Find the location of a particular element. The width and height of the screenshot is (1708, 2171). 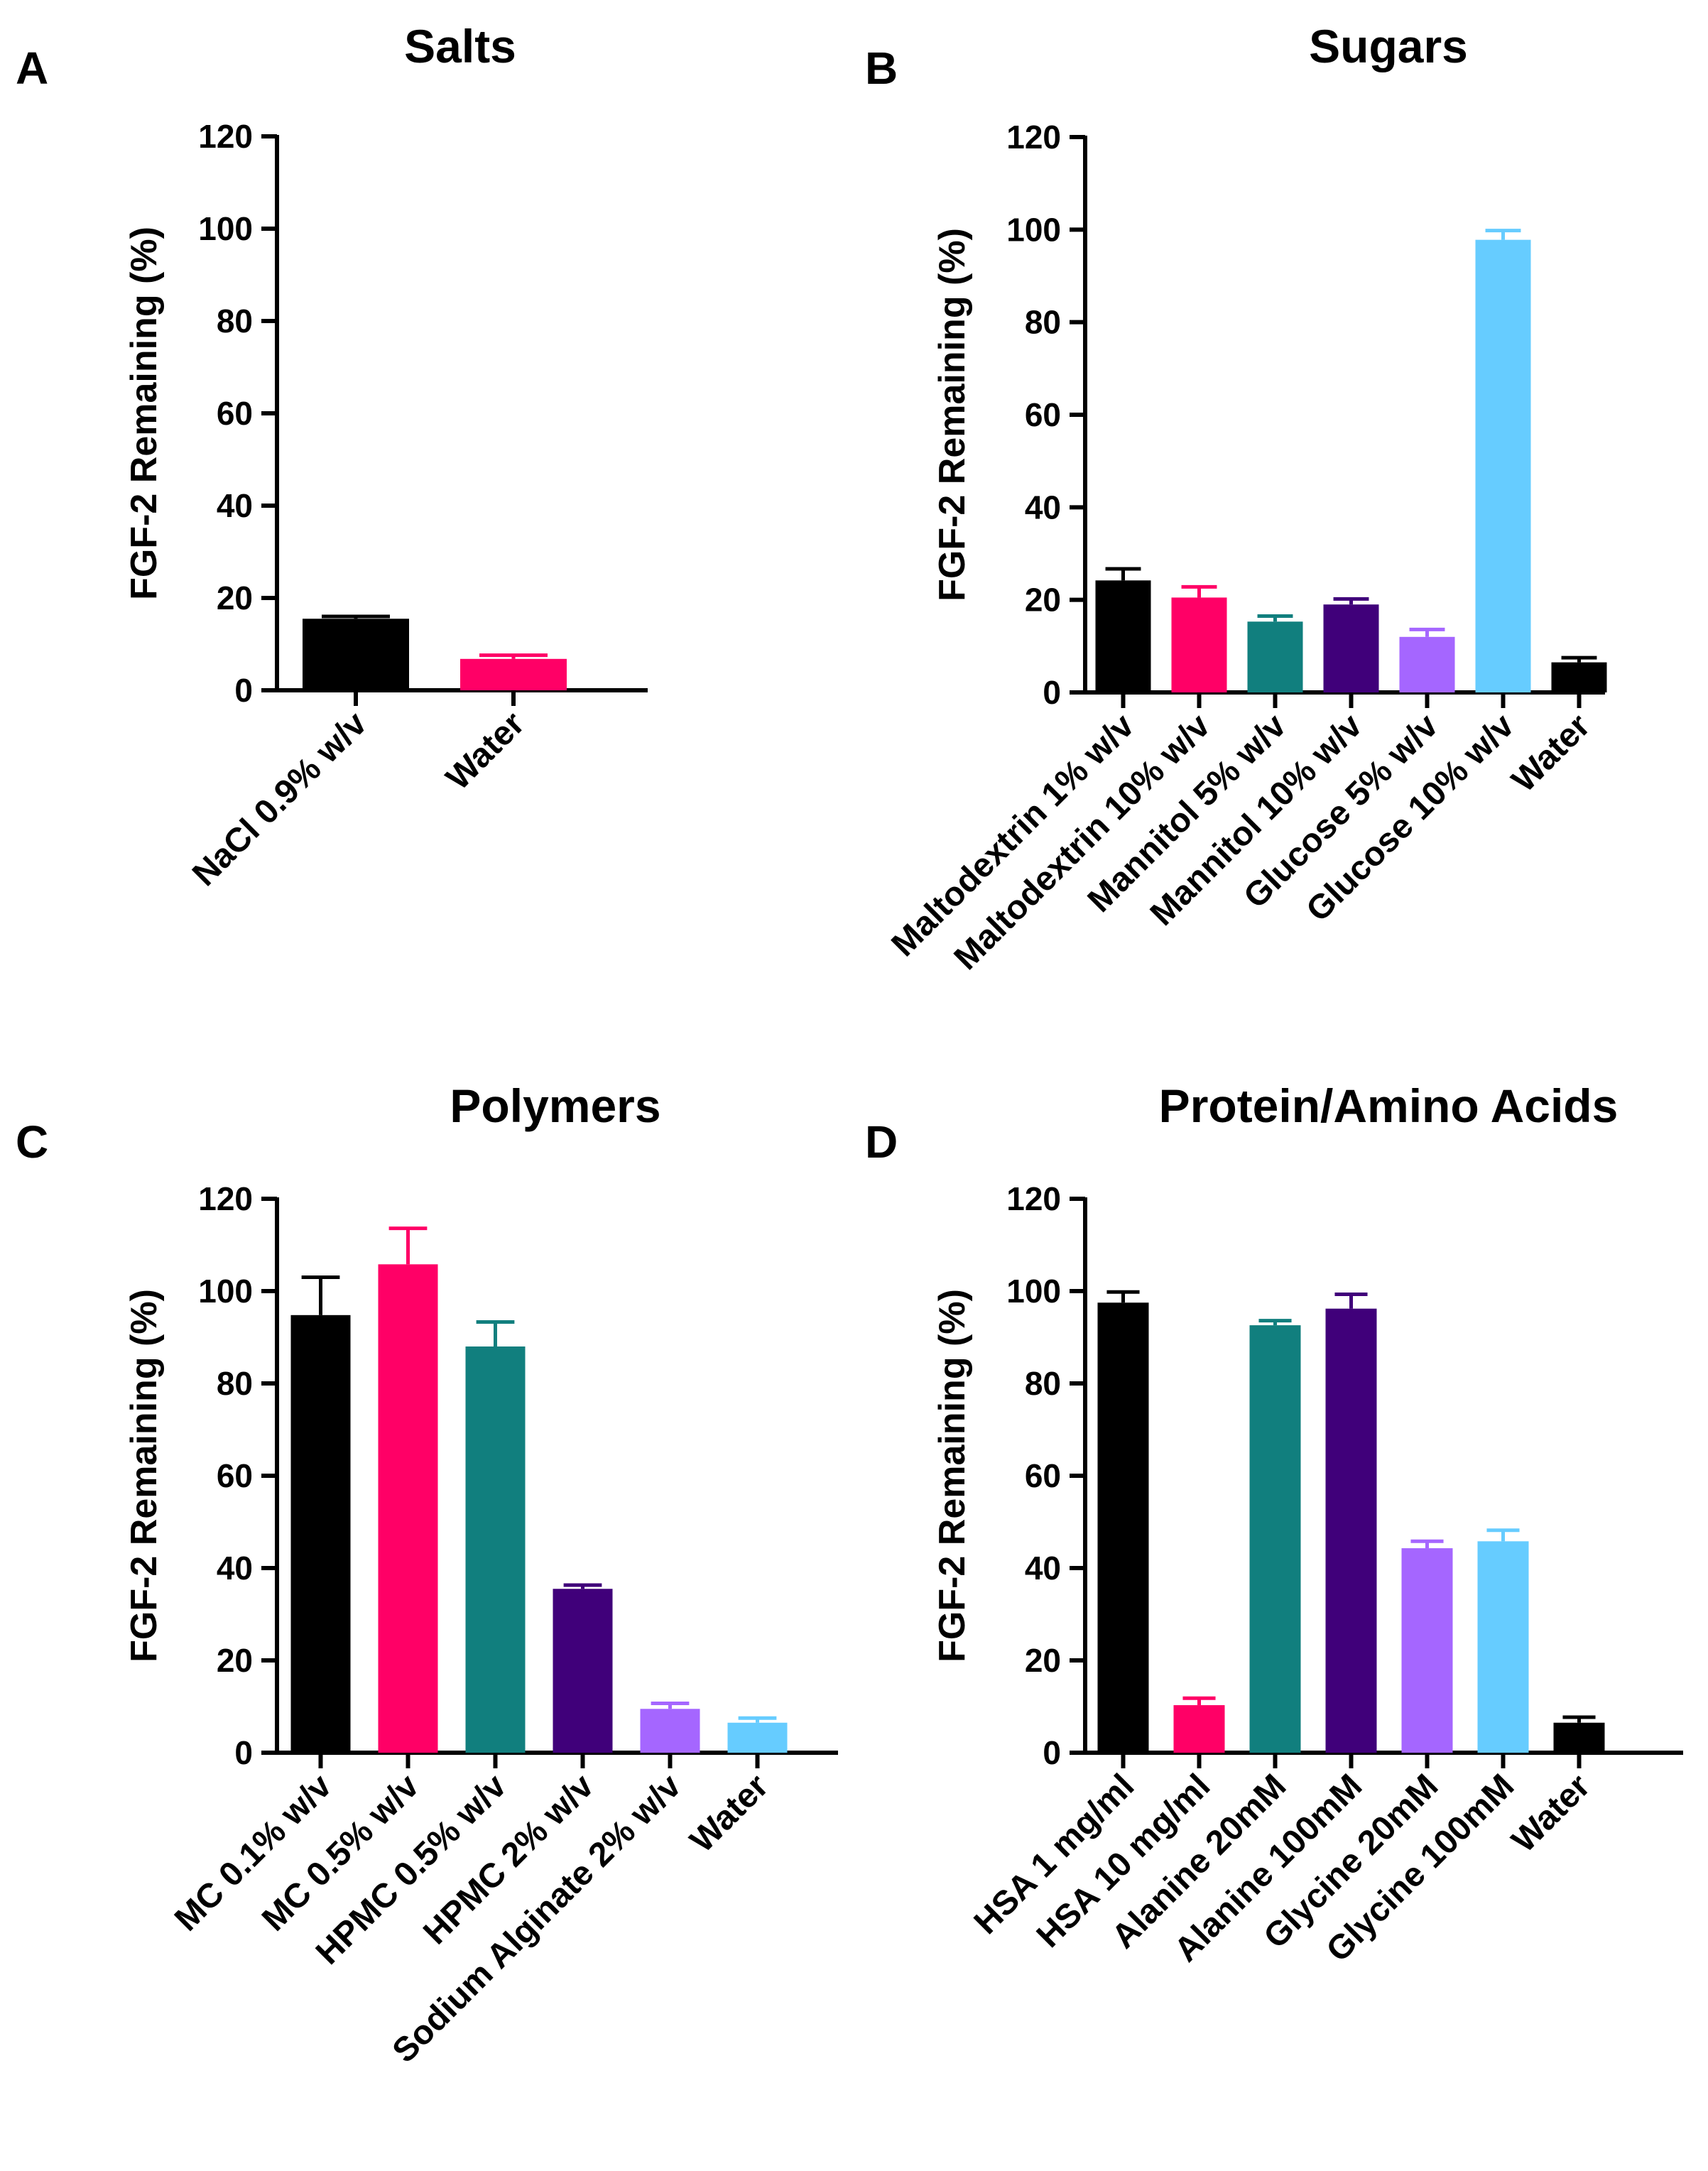

chart-title: Sugars is located at coordinates (1389, 46).